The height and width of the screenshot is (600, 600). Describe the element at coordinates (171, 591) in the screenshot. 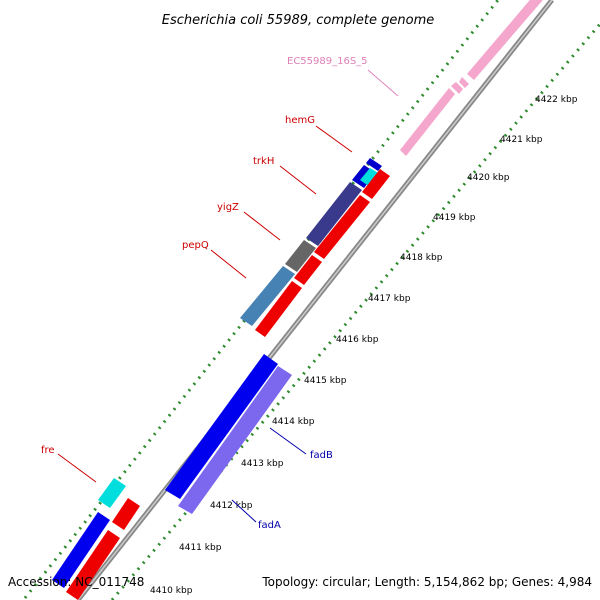

I see `tick-label: 4410 kbp` at that location.